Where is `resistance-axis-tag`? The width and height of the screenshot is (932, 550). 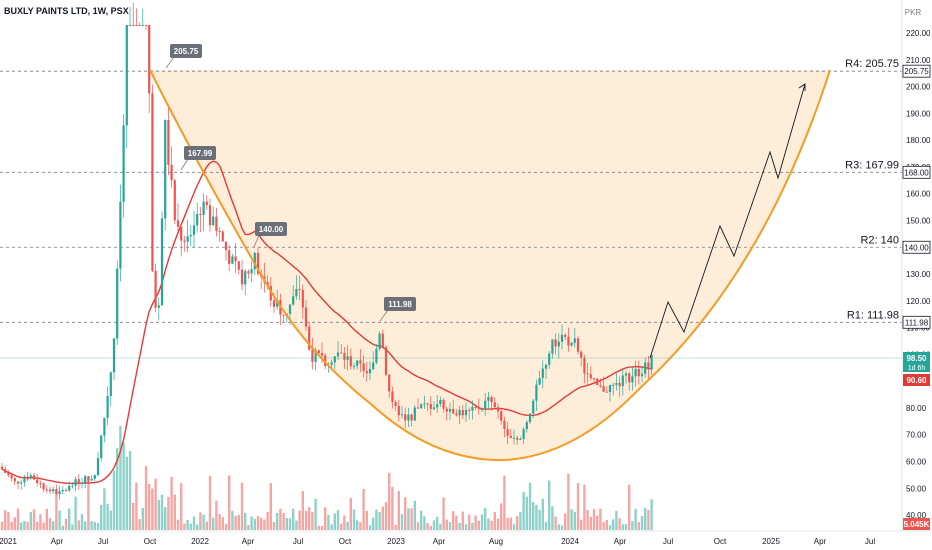 resistance-axis-tag is located at coordinates (916, 172).